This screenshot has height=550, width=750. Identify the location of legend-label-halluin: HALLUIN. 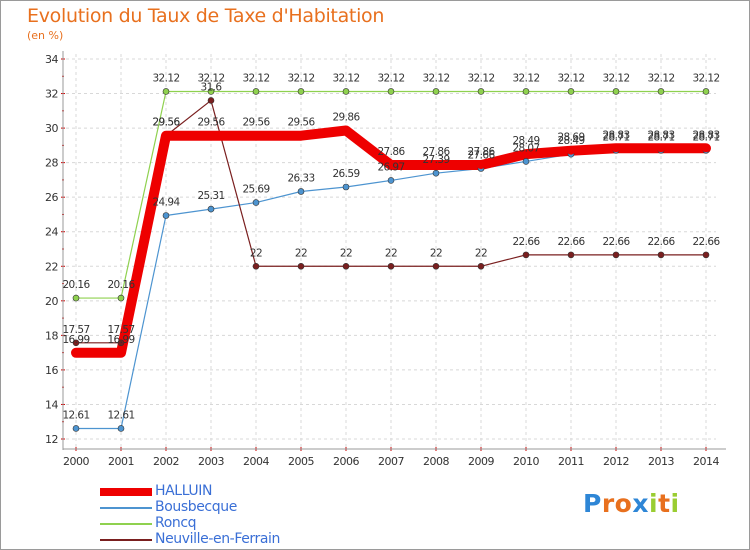
(184, 491).